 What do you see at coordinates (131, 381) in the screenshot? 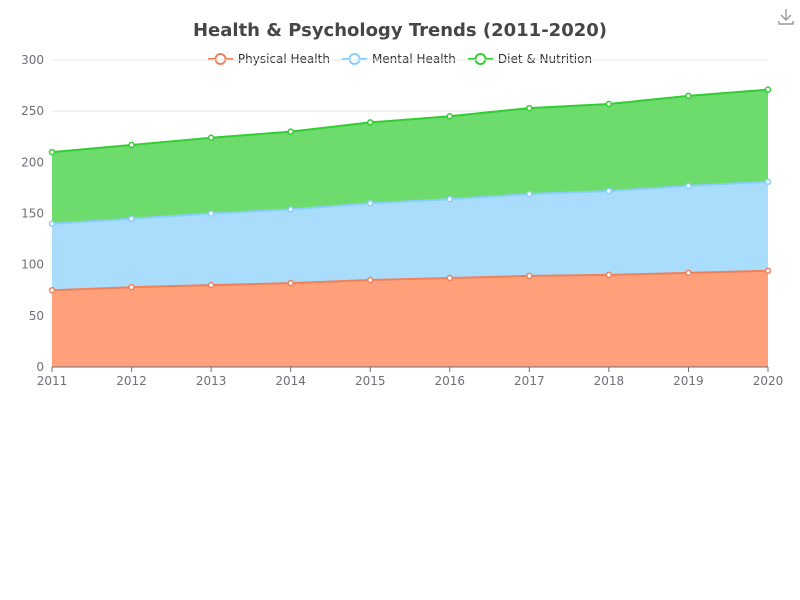
I see `x-tick-label: 2012` at bounding box center [131, 381].